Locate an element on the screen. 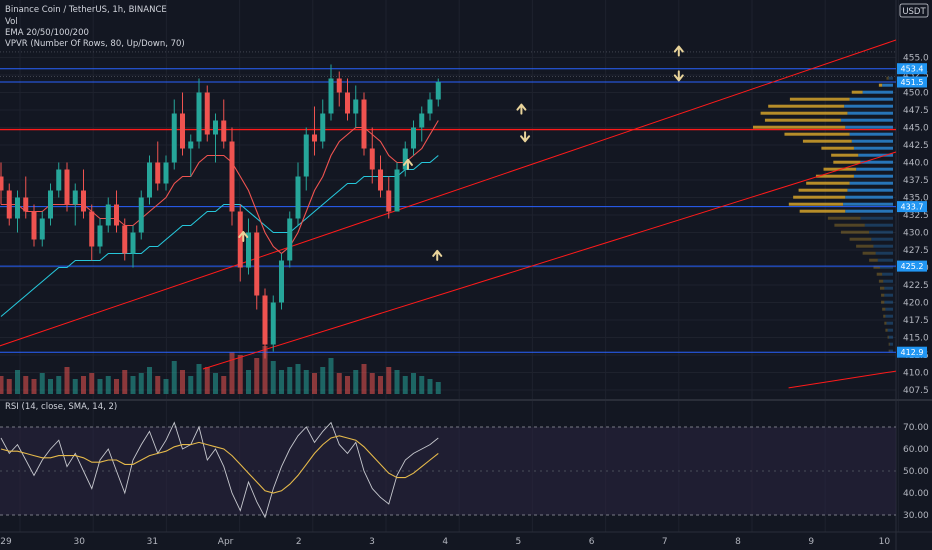 This screenshot has height=550, width=932. currency-label: USDT is located at coordinates (914, 12).